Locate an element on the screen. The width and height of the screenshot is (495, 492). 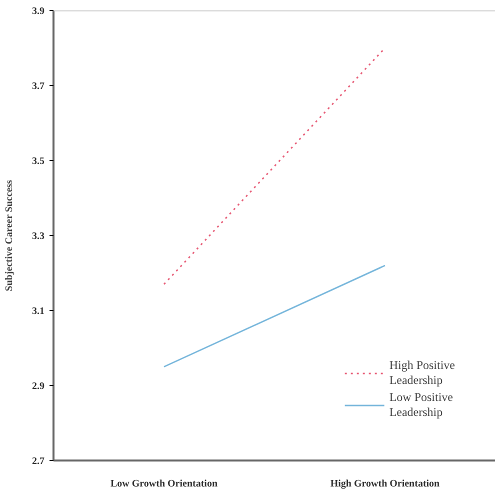
y-tick-label: 3.9 is located at coordinates (38, 11).